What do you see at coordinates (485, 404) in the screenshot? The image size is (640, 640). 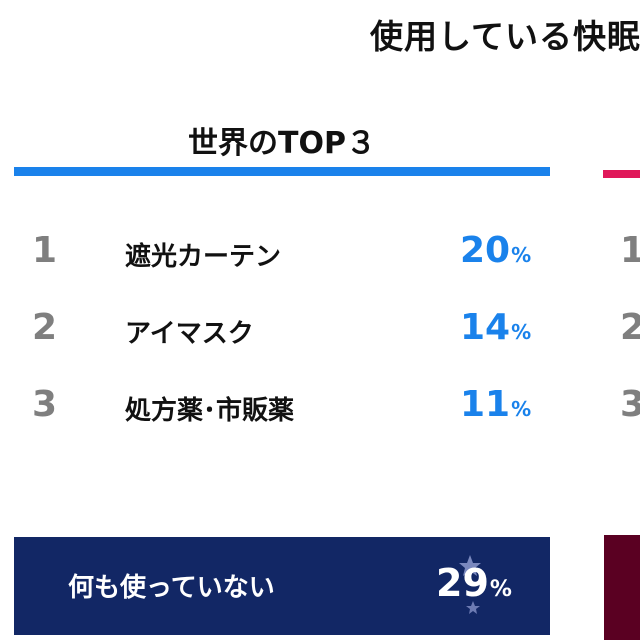 I see `rank-value-number: 11` at bounding box center [485, 404].